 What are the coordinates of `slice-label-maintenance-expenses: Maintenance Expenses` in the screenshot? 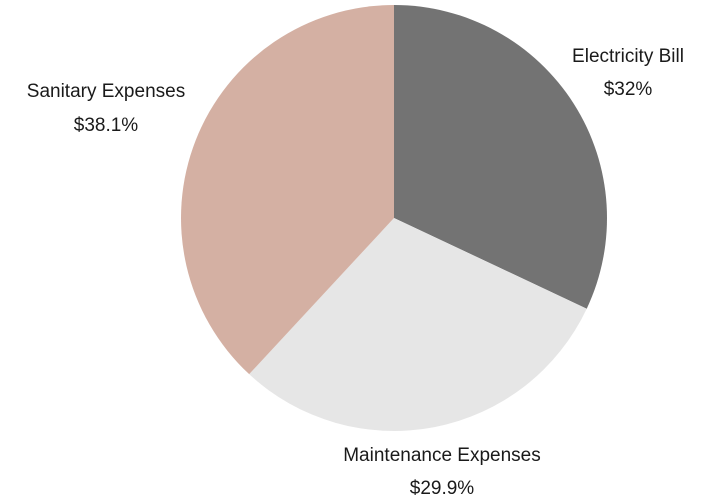 It's located at (442, 455).